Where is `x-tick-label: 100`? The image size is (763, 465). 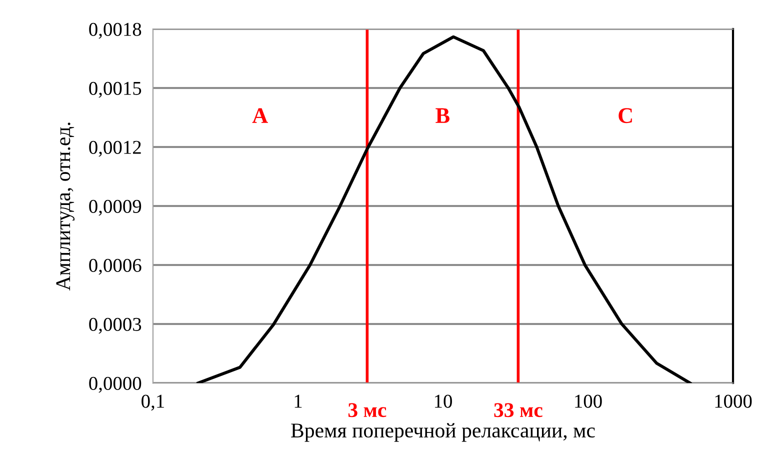 x-tick-label: 100 is located at coordinates (588, 401).